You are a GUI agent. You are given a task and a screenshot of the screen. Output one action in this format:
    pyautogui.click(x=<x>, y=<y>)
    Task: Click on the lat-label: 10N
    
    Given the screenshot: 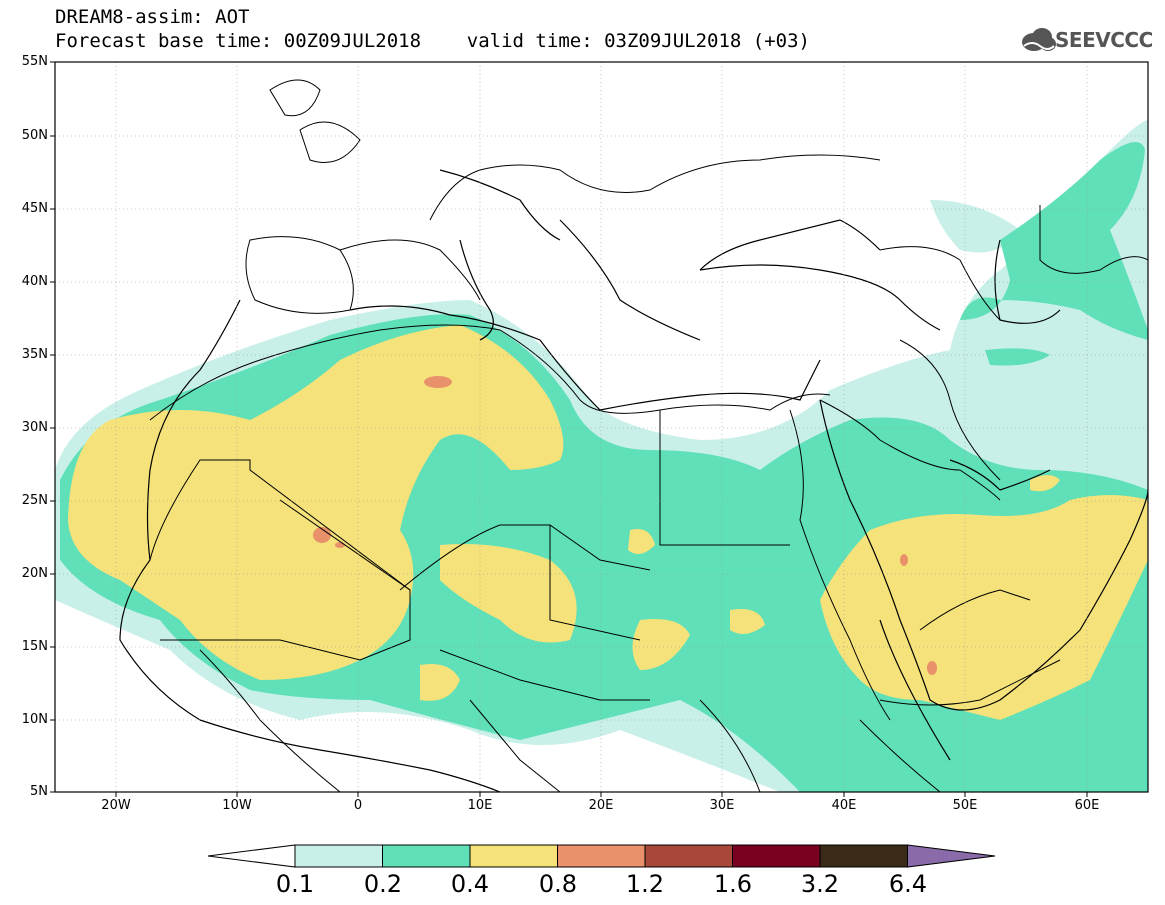 What is the action you would take?
    pyautogui.click(x=34, y=719)
    